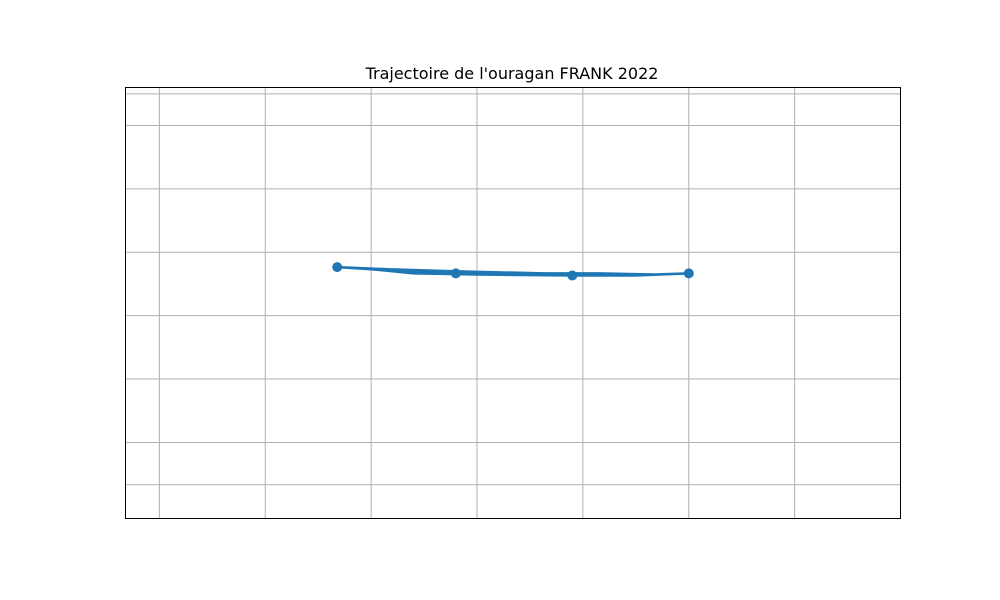  What do you see at coordinates (512, 73) in the screenshot?
I see `chart-title: Trajectoire de l'ouragan FRANK 2022` at bounding box center [512, 73].